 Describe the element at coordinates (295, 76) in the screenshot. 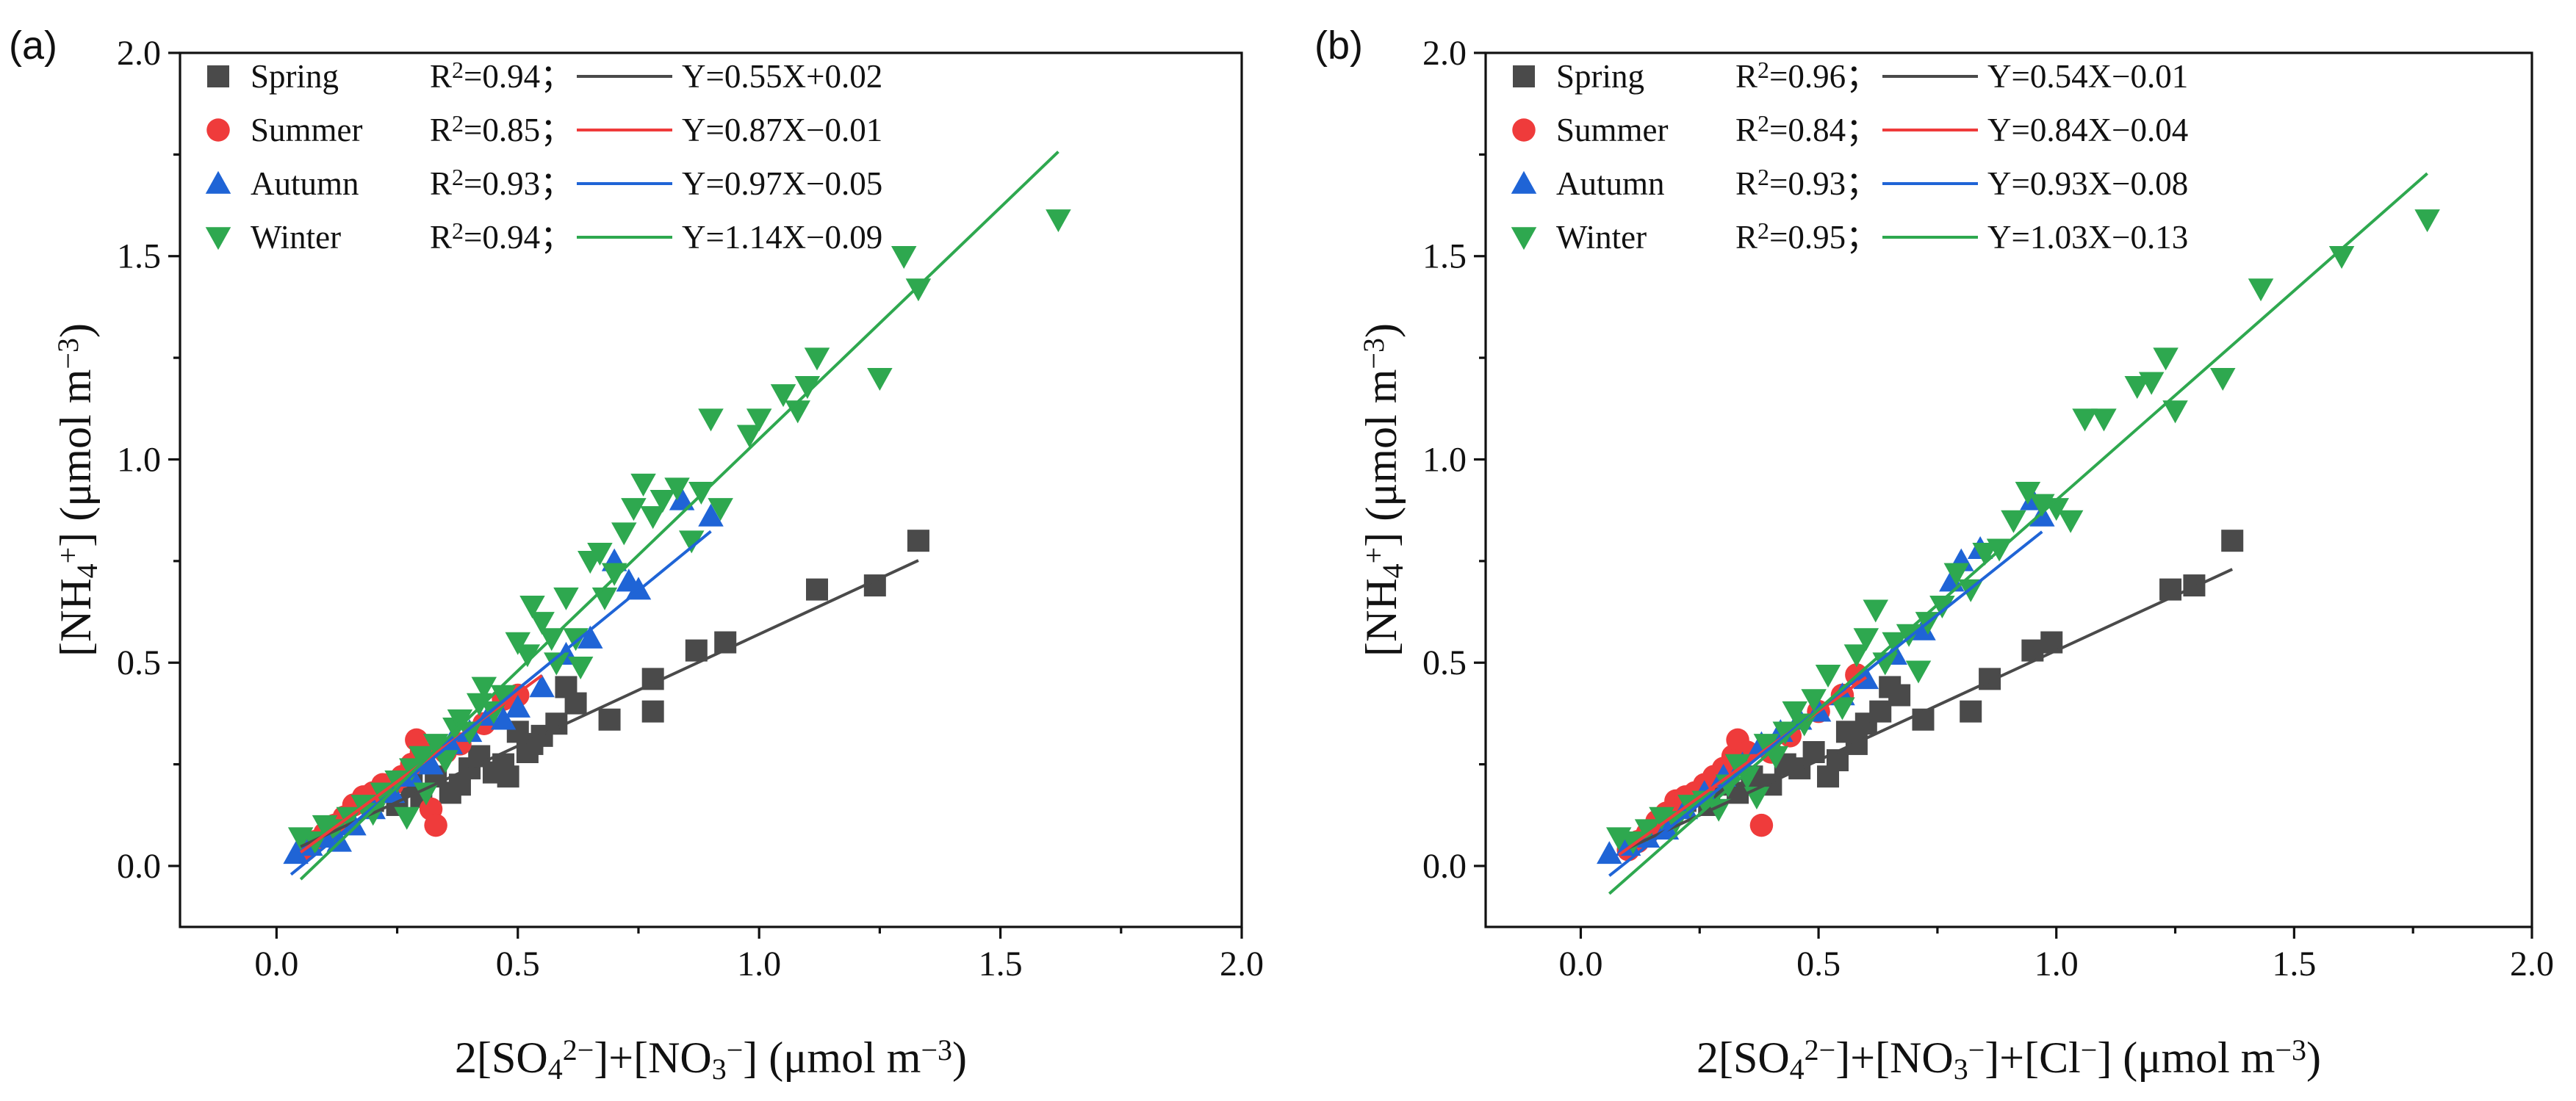

I see `legend-name-spring: Spring` at that location.